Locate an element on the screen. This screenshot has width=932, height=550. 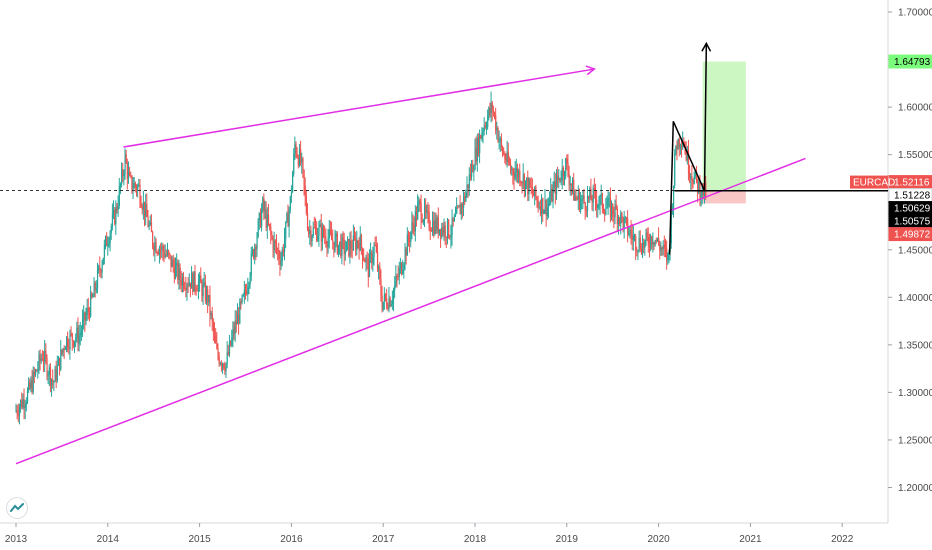
projection-path is located at coordinates (688, 149).